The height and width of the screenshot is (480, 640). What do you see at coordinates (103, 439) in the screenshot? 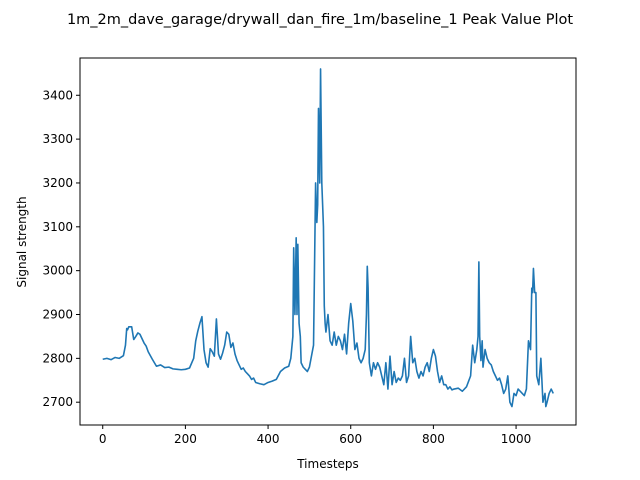
I see `x-tick-label: 0` at bounding box center [103, 439].